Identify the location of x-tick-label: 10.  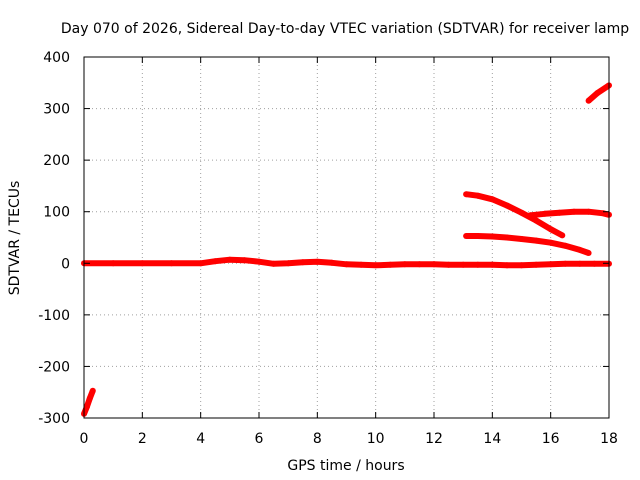
(376, 439).